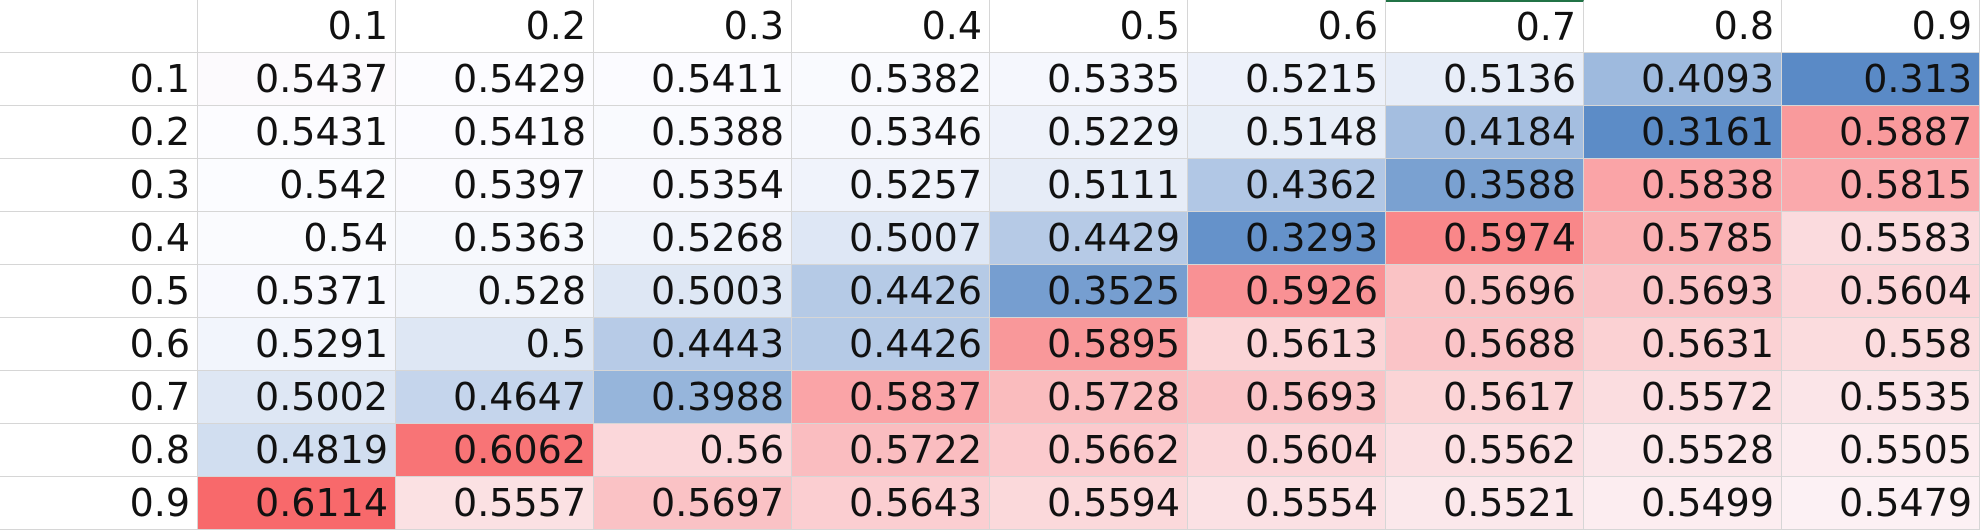 Image resolution: width=1982 pixels, height=530 pixels. What do you see at coordinates (1683, 132) in the screenshot?
I see `data-cell: 0.3161` at bounding box center [1683, 132].